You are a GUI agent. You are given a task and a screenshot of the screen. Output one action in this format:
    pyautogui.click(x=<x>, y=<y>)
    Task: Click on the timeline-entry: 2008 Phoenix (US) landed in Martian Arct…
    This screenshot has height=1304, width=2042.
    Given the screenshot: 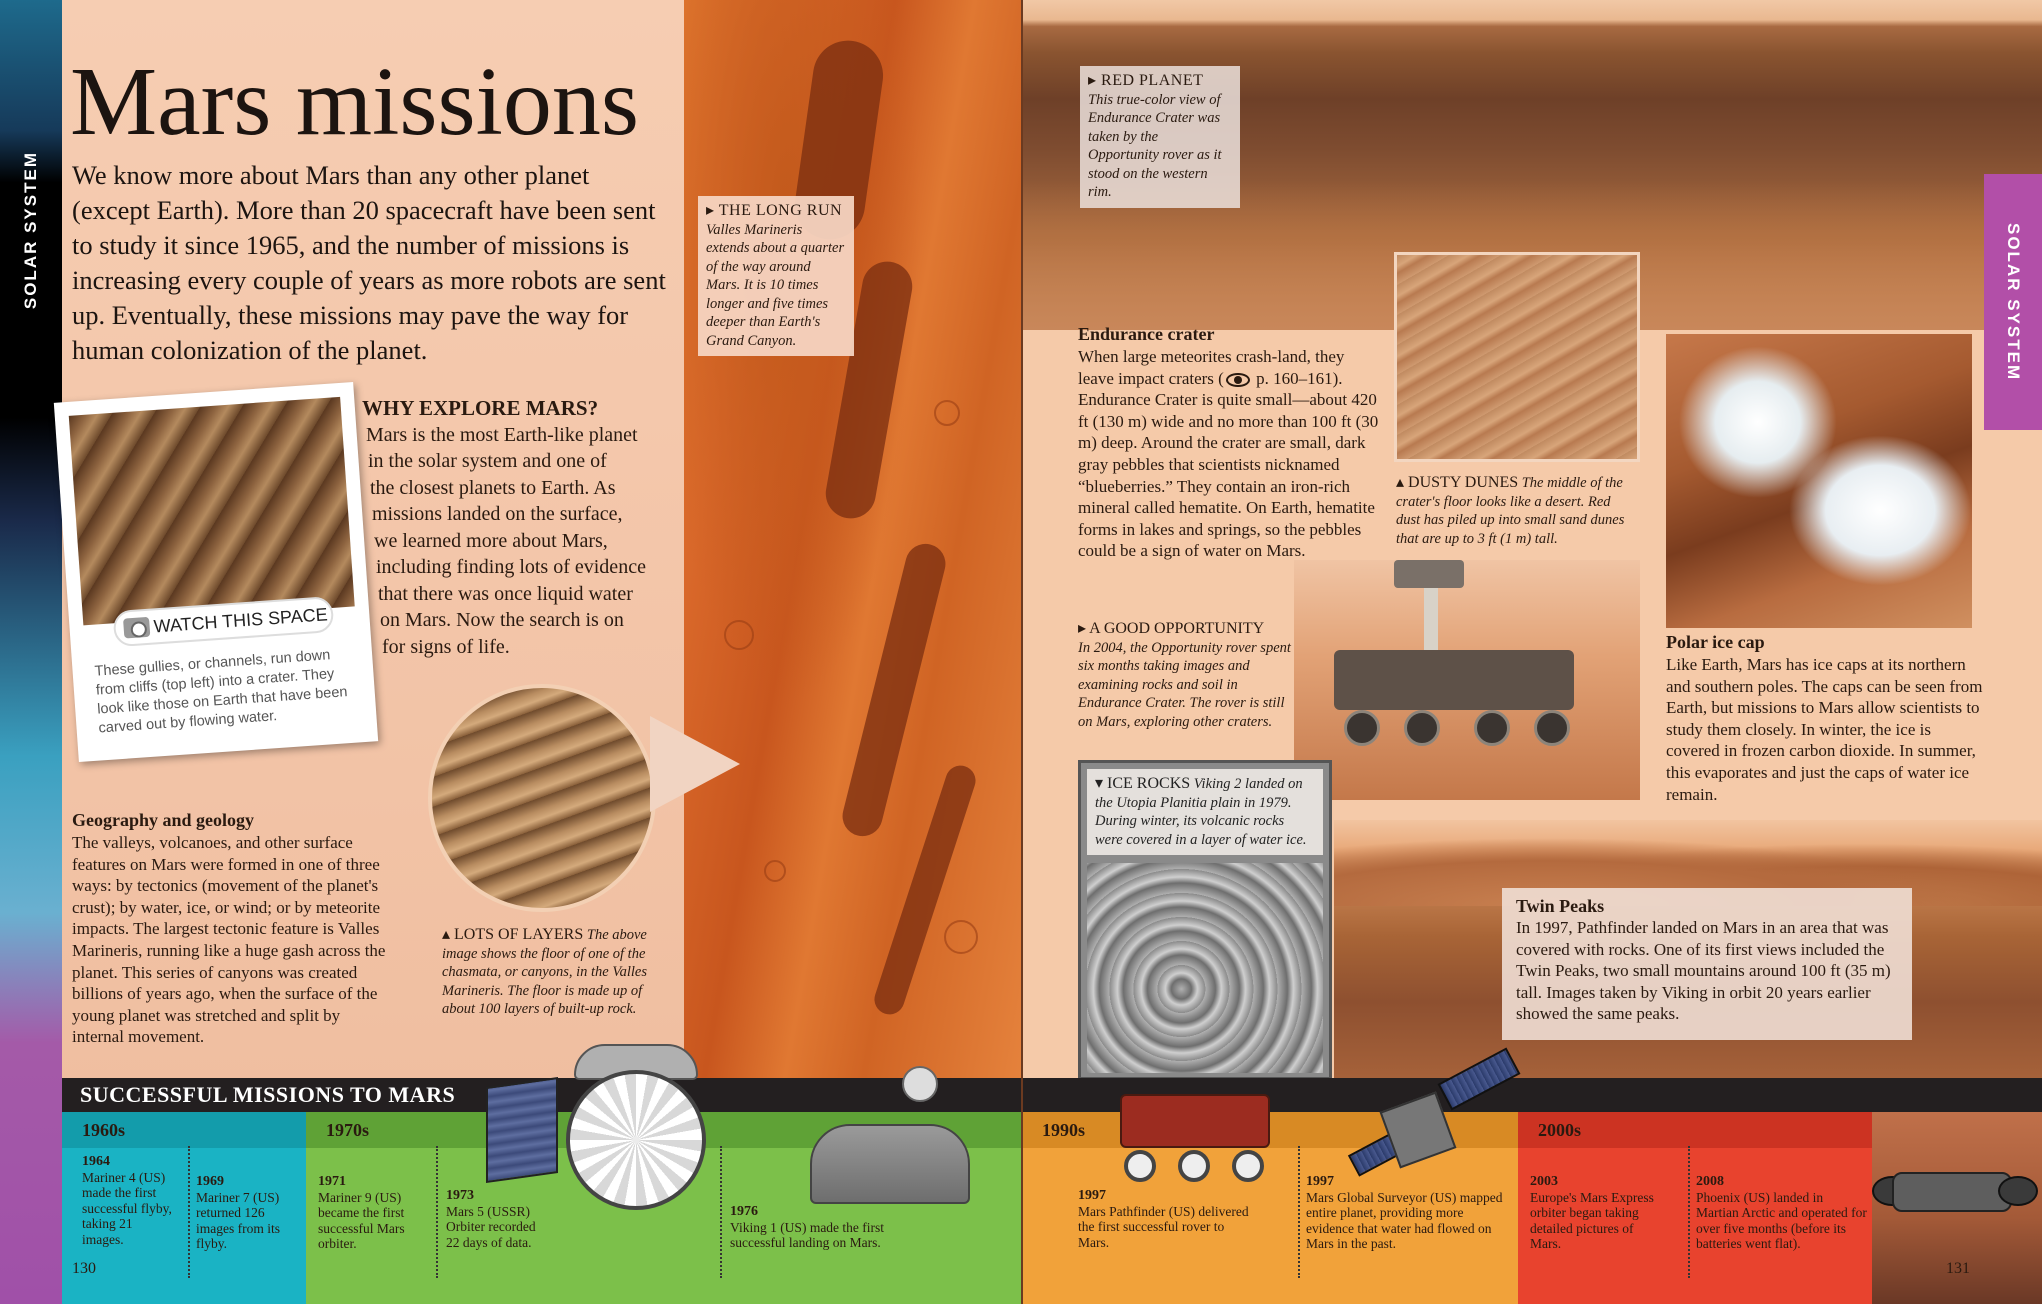 What is the action you would take?
    pyautogui.click(x=1782, y=1213)
    